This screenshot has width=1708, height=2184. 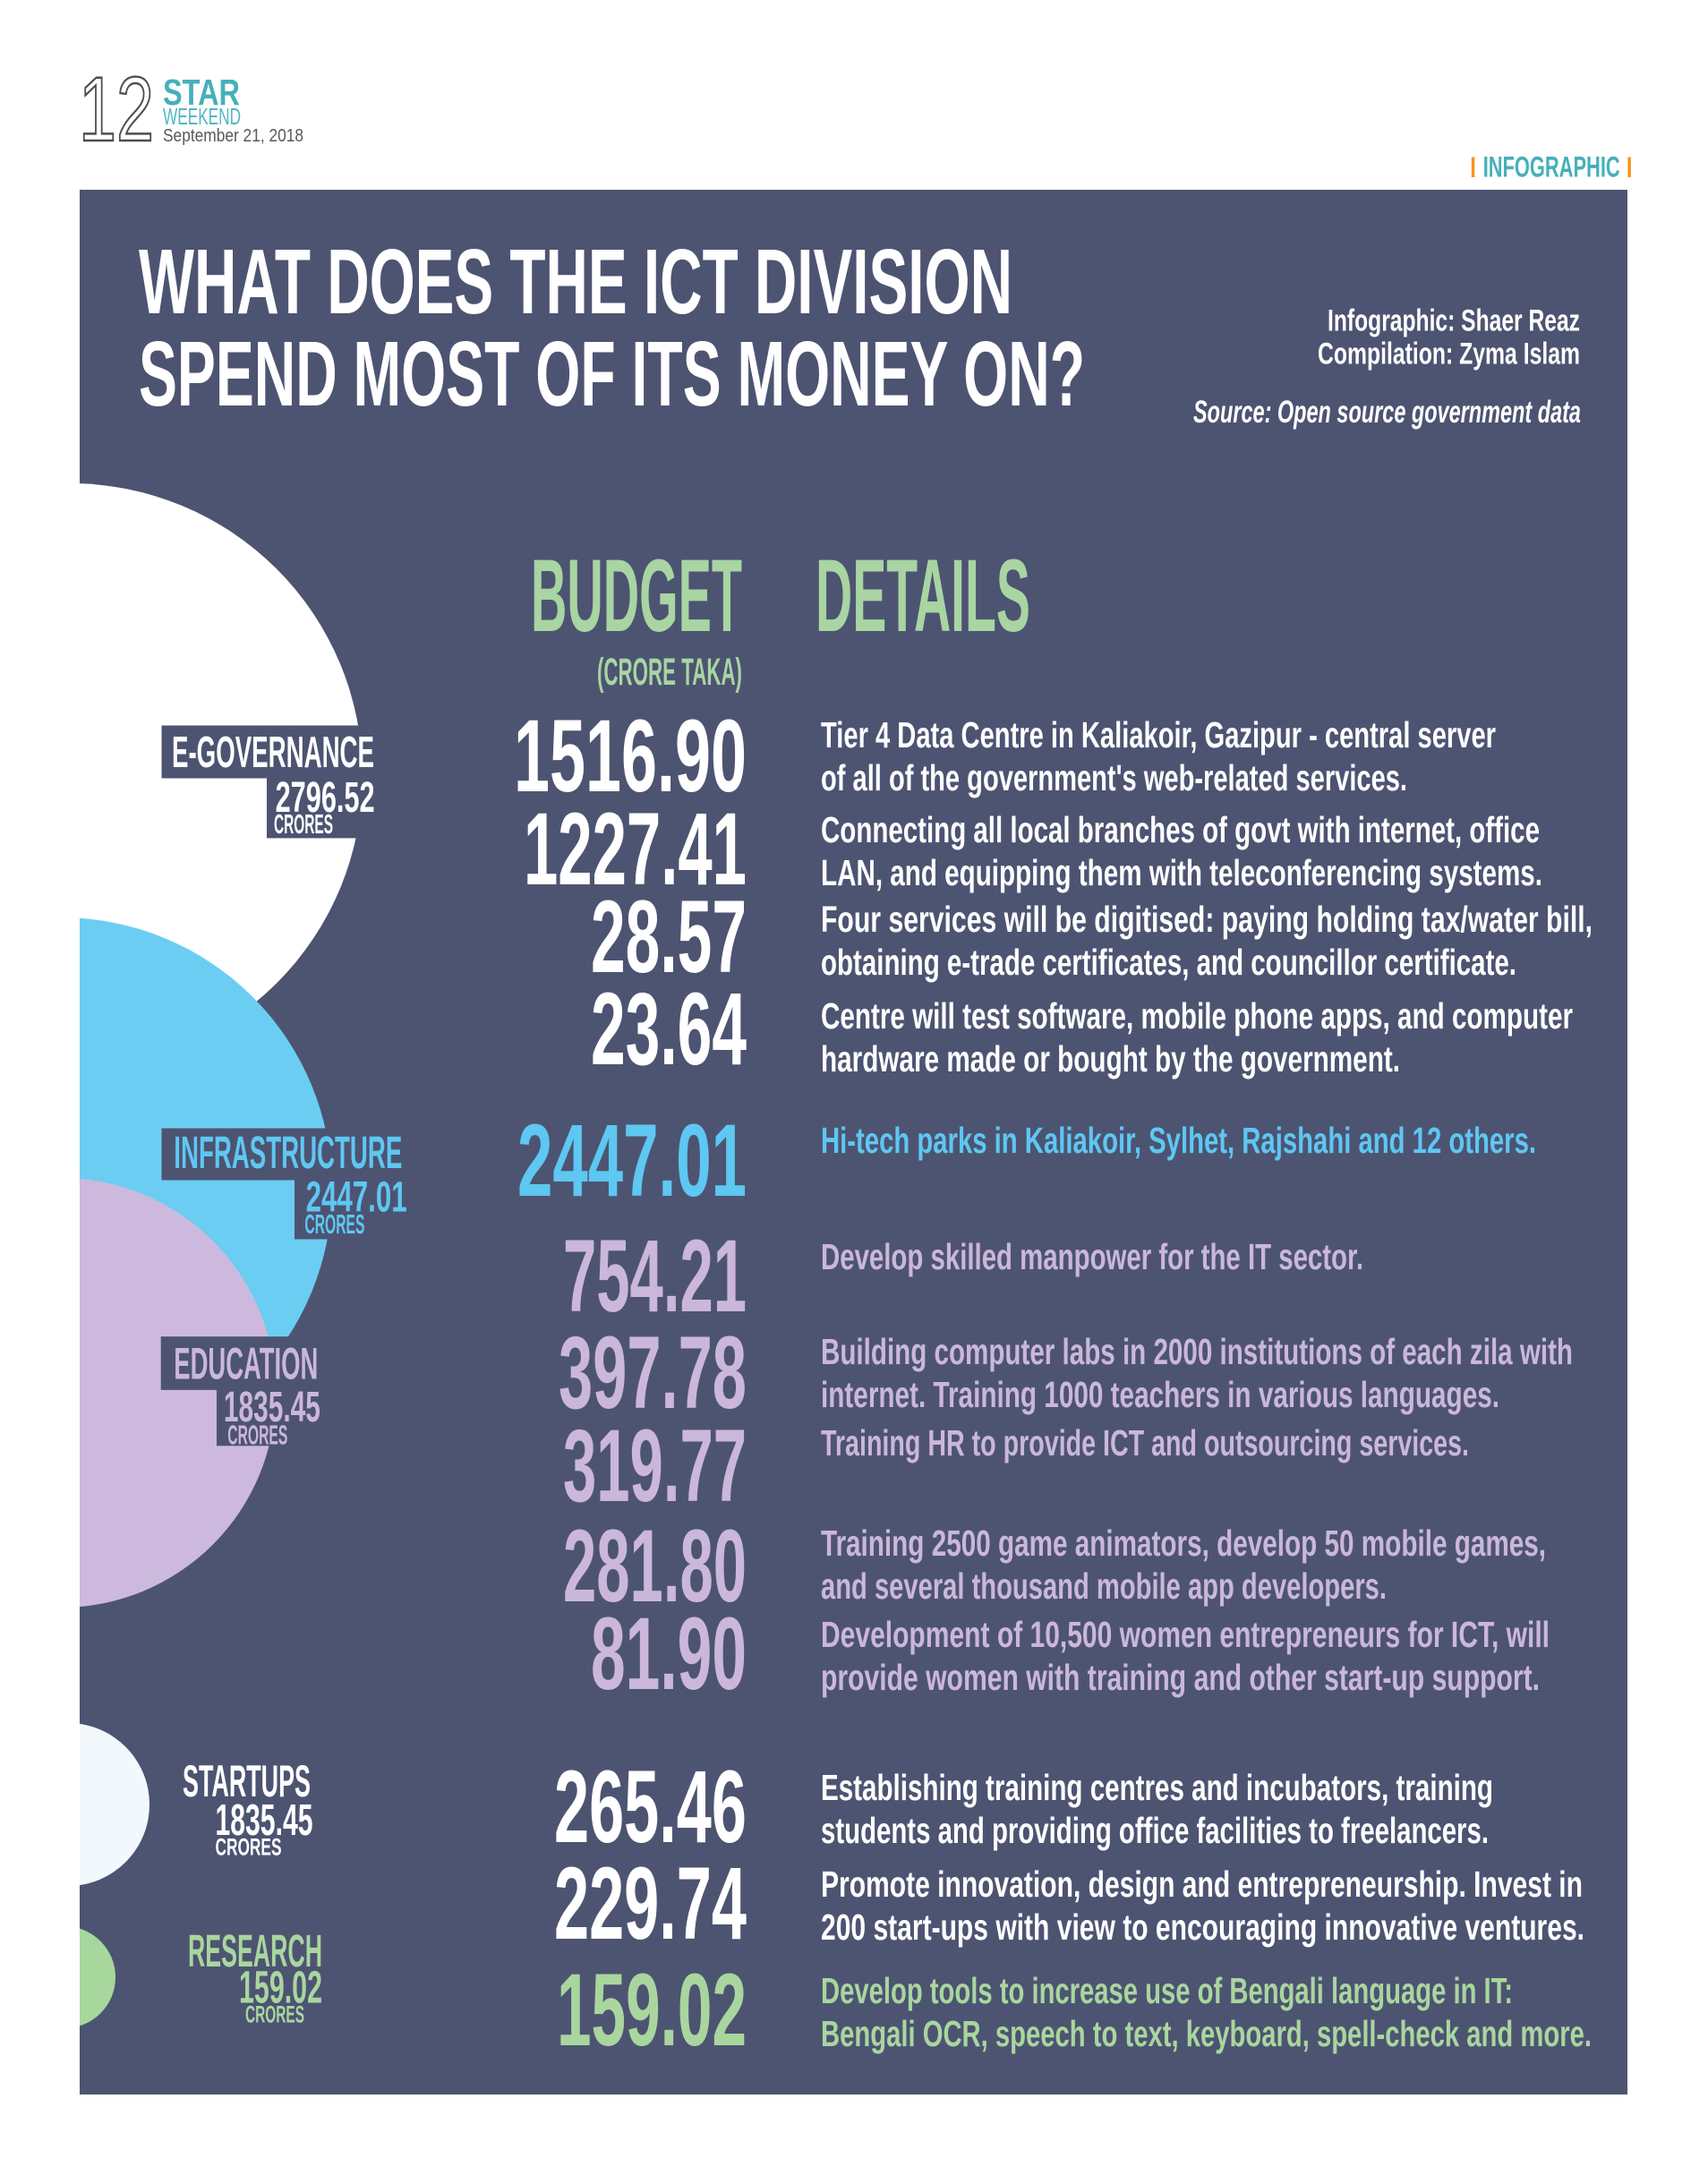 What do you see at coordinates (655, 1276) in the screenshot?
I see `svg-text: 754.21` at bounding box center [655, 1276].